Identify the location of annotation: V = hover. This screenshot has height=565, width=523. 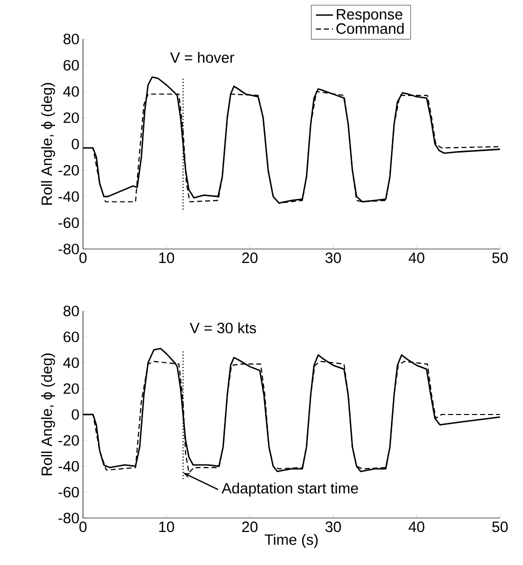
(202, 57).